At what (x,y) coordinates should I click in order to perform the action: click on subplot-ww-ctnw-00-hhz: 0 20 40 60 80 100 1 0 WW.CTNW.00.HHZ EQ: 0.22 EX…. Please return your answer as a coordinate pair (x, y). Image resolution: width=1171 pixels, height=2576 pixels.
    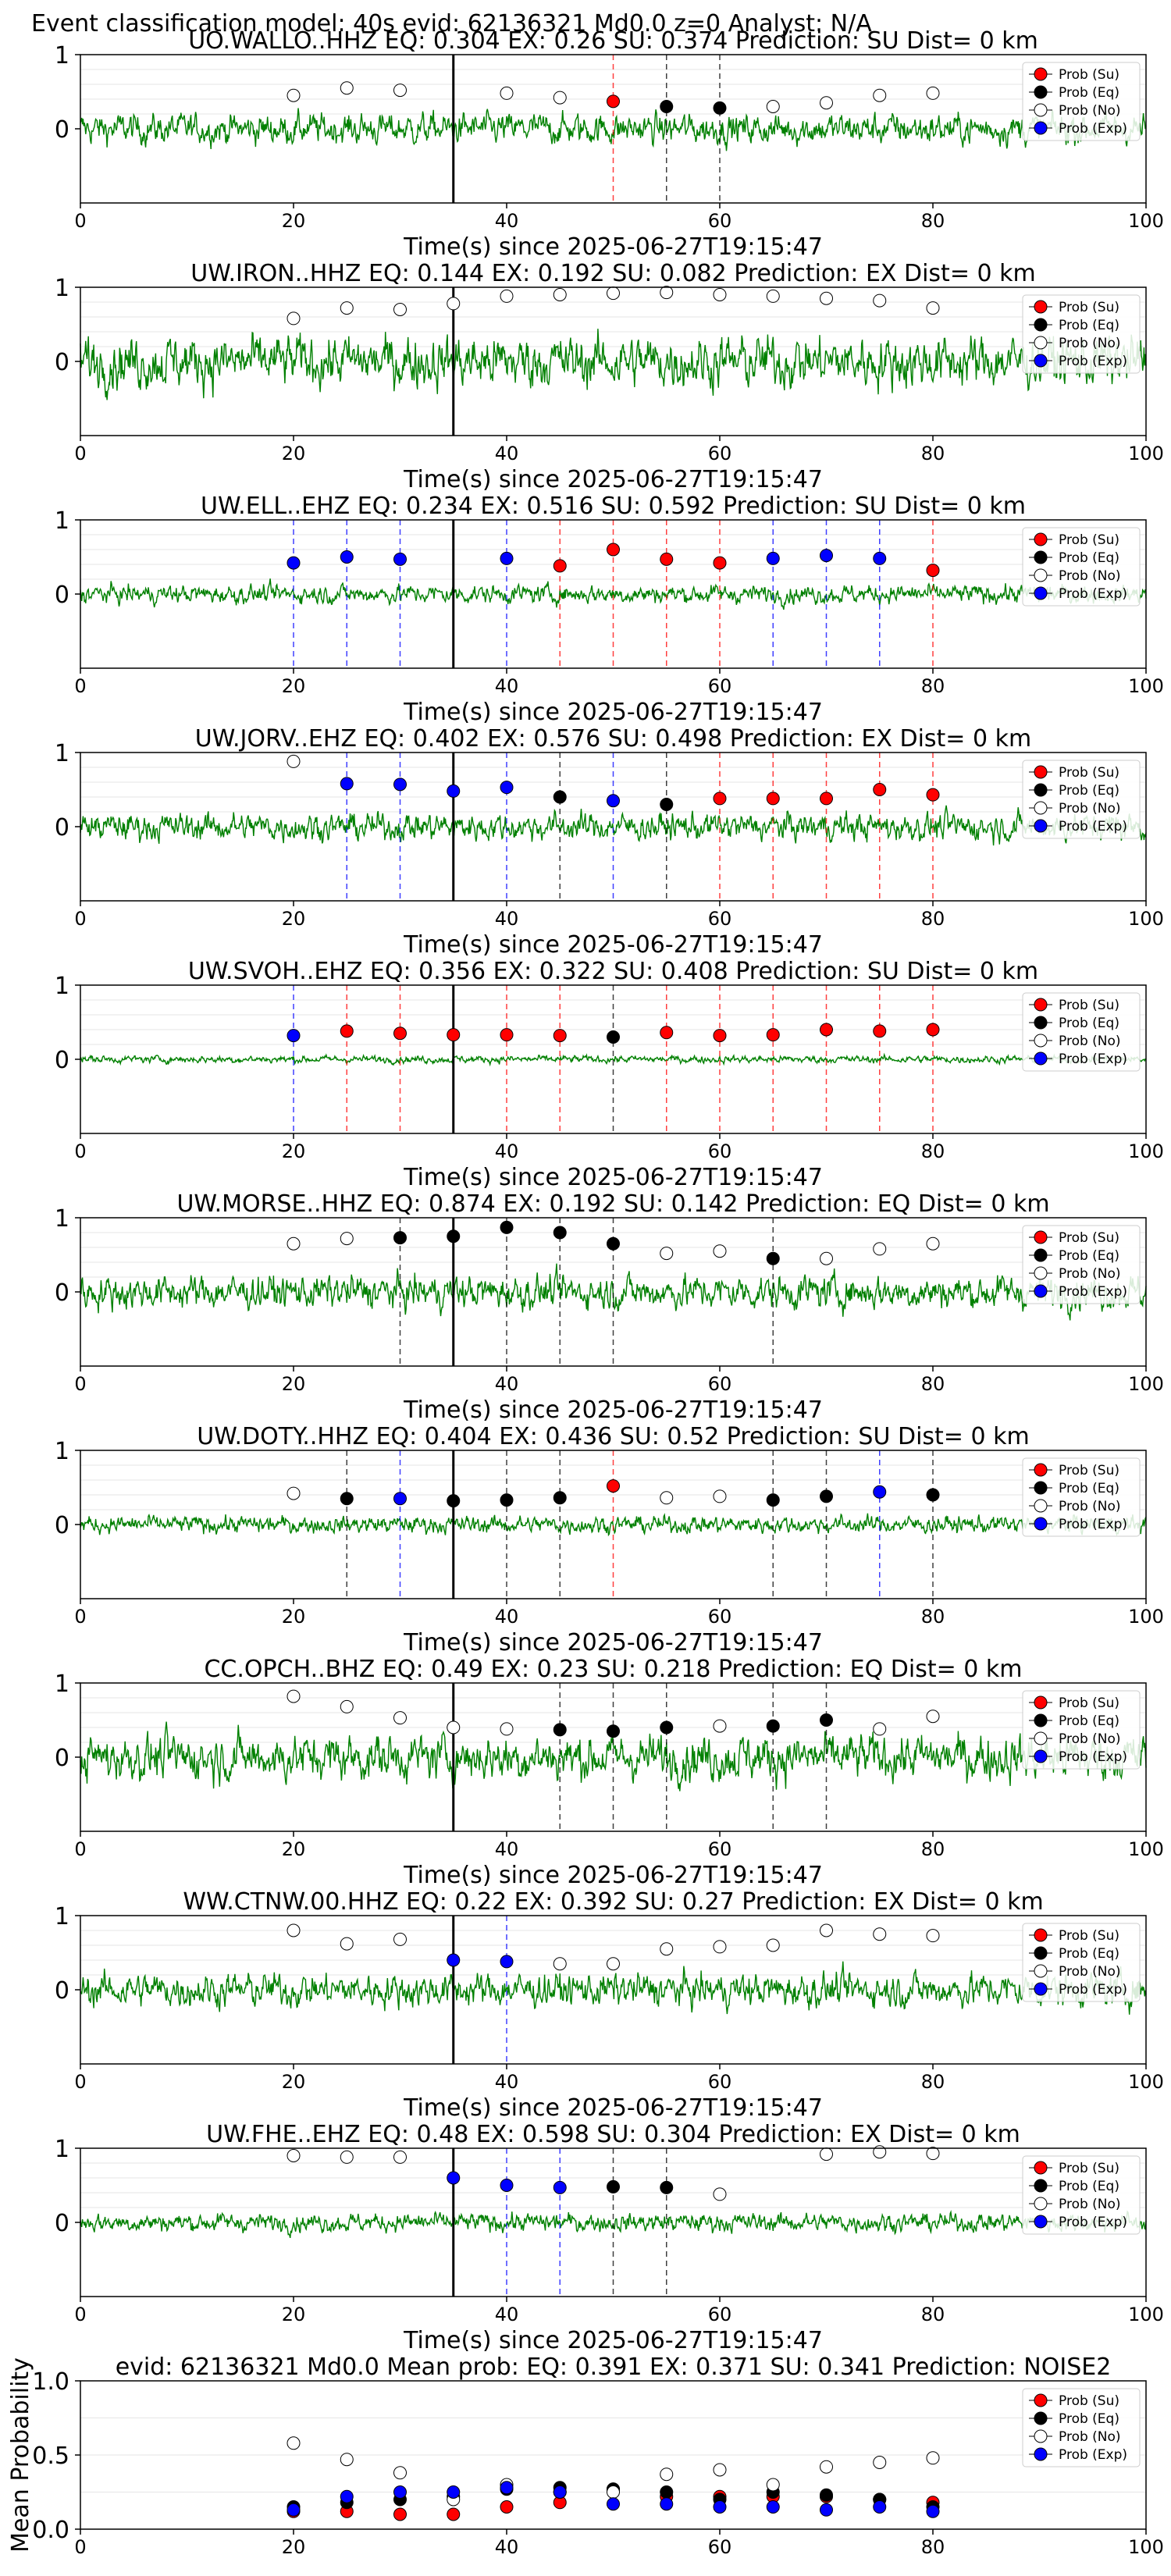
    Looking at the image, I should click on (609, 2005).